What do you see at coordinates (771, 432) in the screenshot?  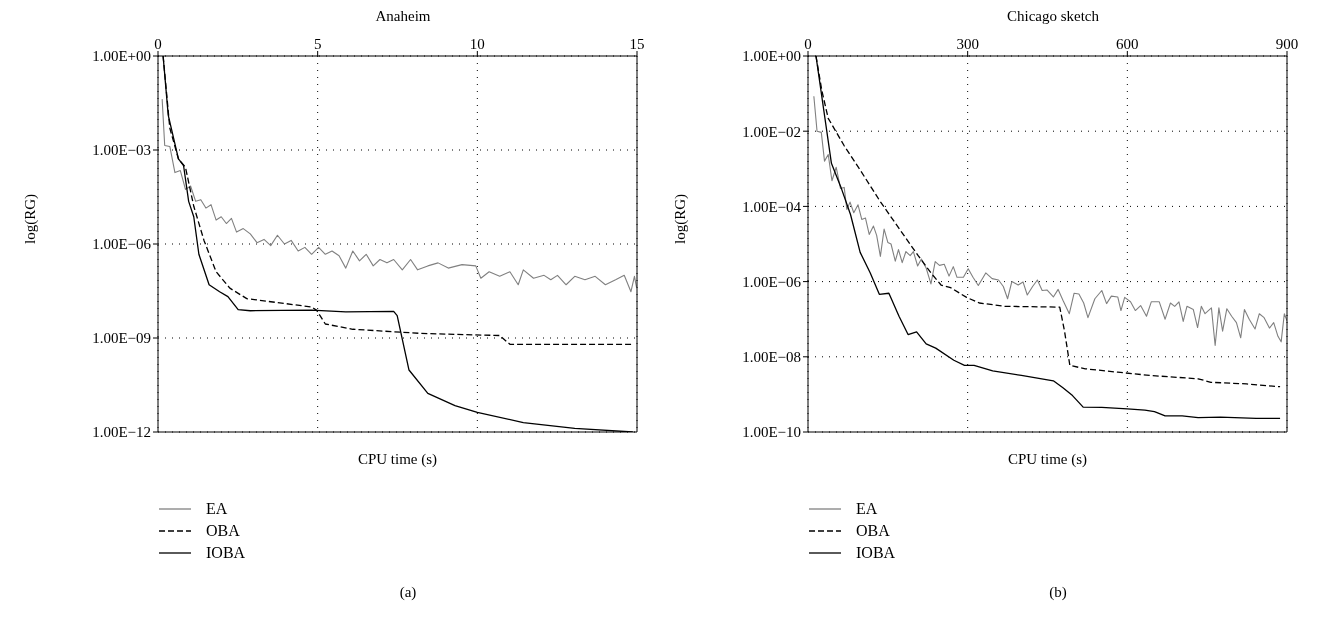 I see `y-tick-label: 1.00E−10` at bounding box center [771, 432].